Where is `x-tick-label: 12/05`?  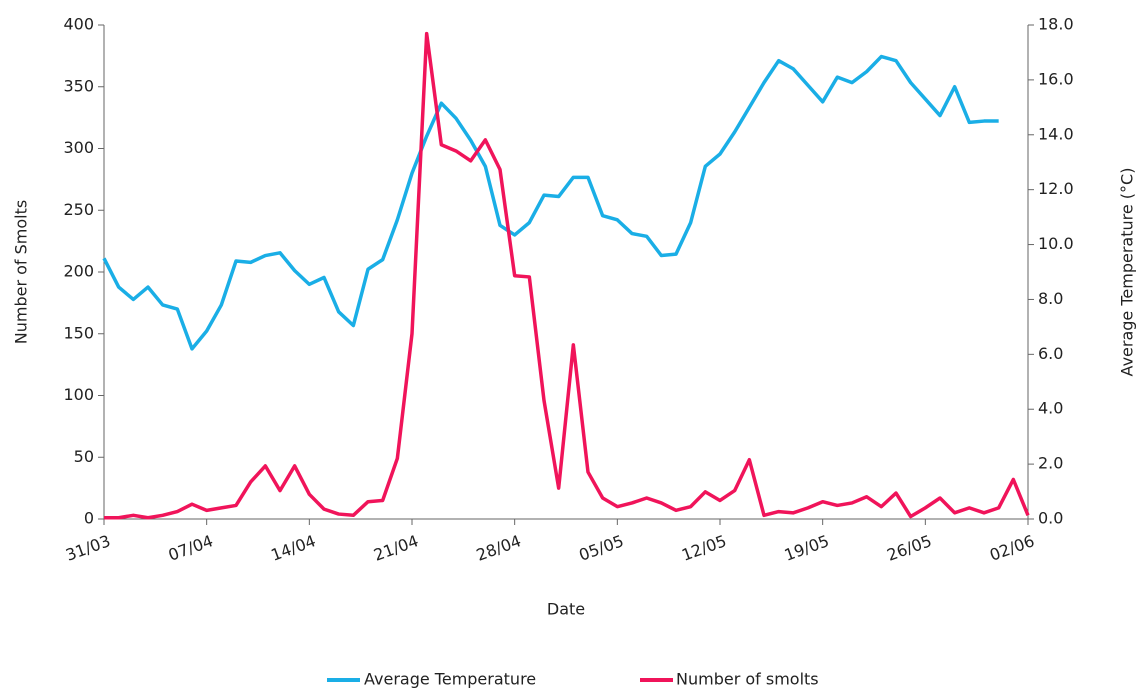 x-tick-label: 12/05 is located at coordinates (704, 548).